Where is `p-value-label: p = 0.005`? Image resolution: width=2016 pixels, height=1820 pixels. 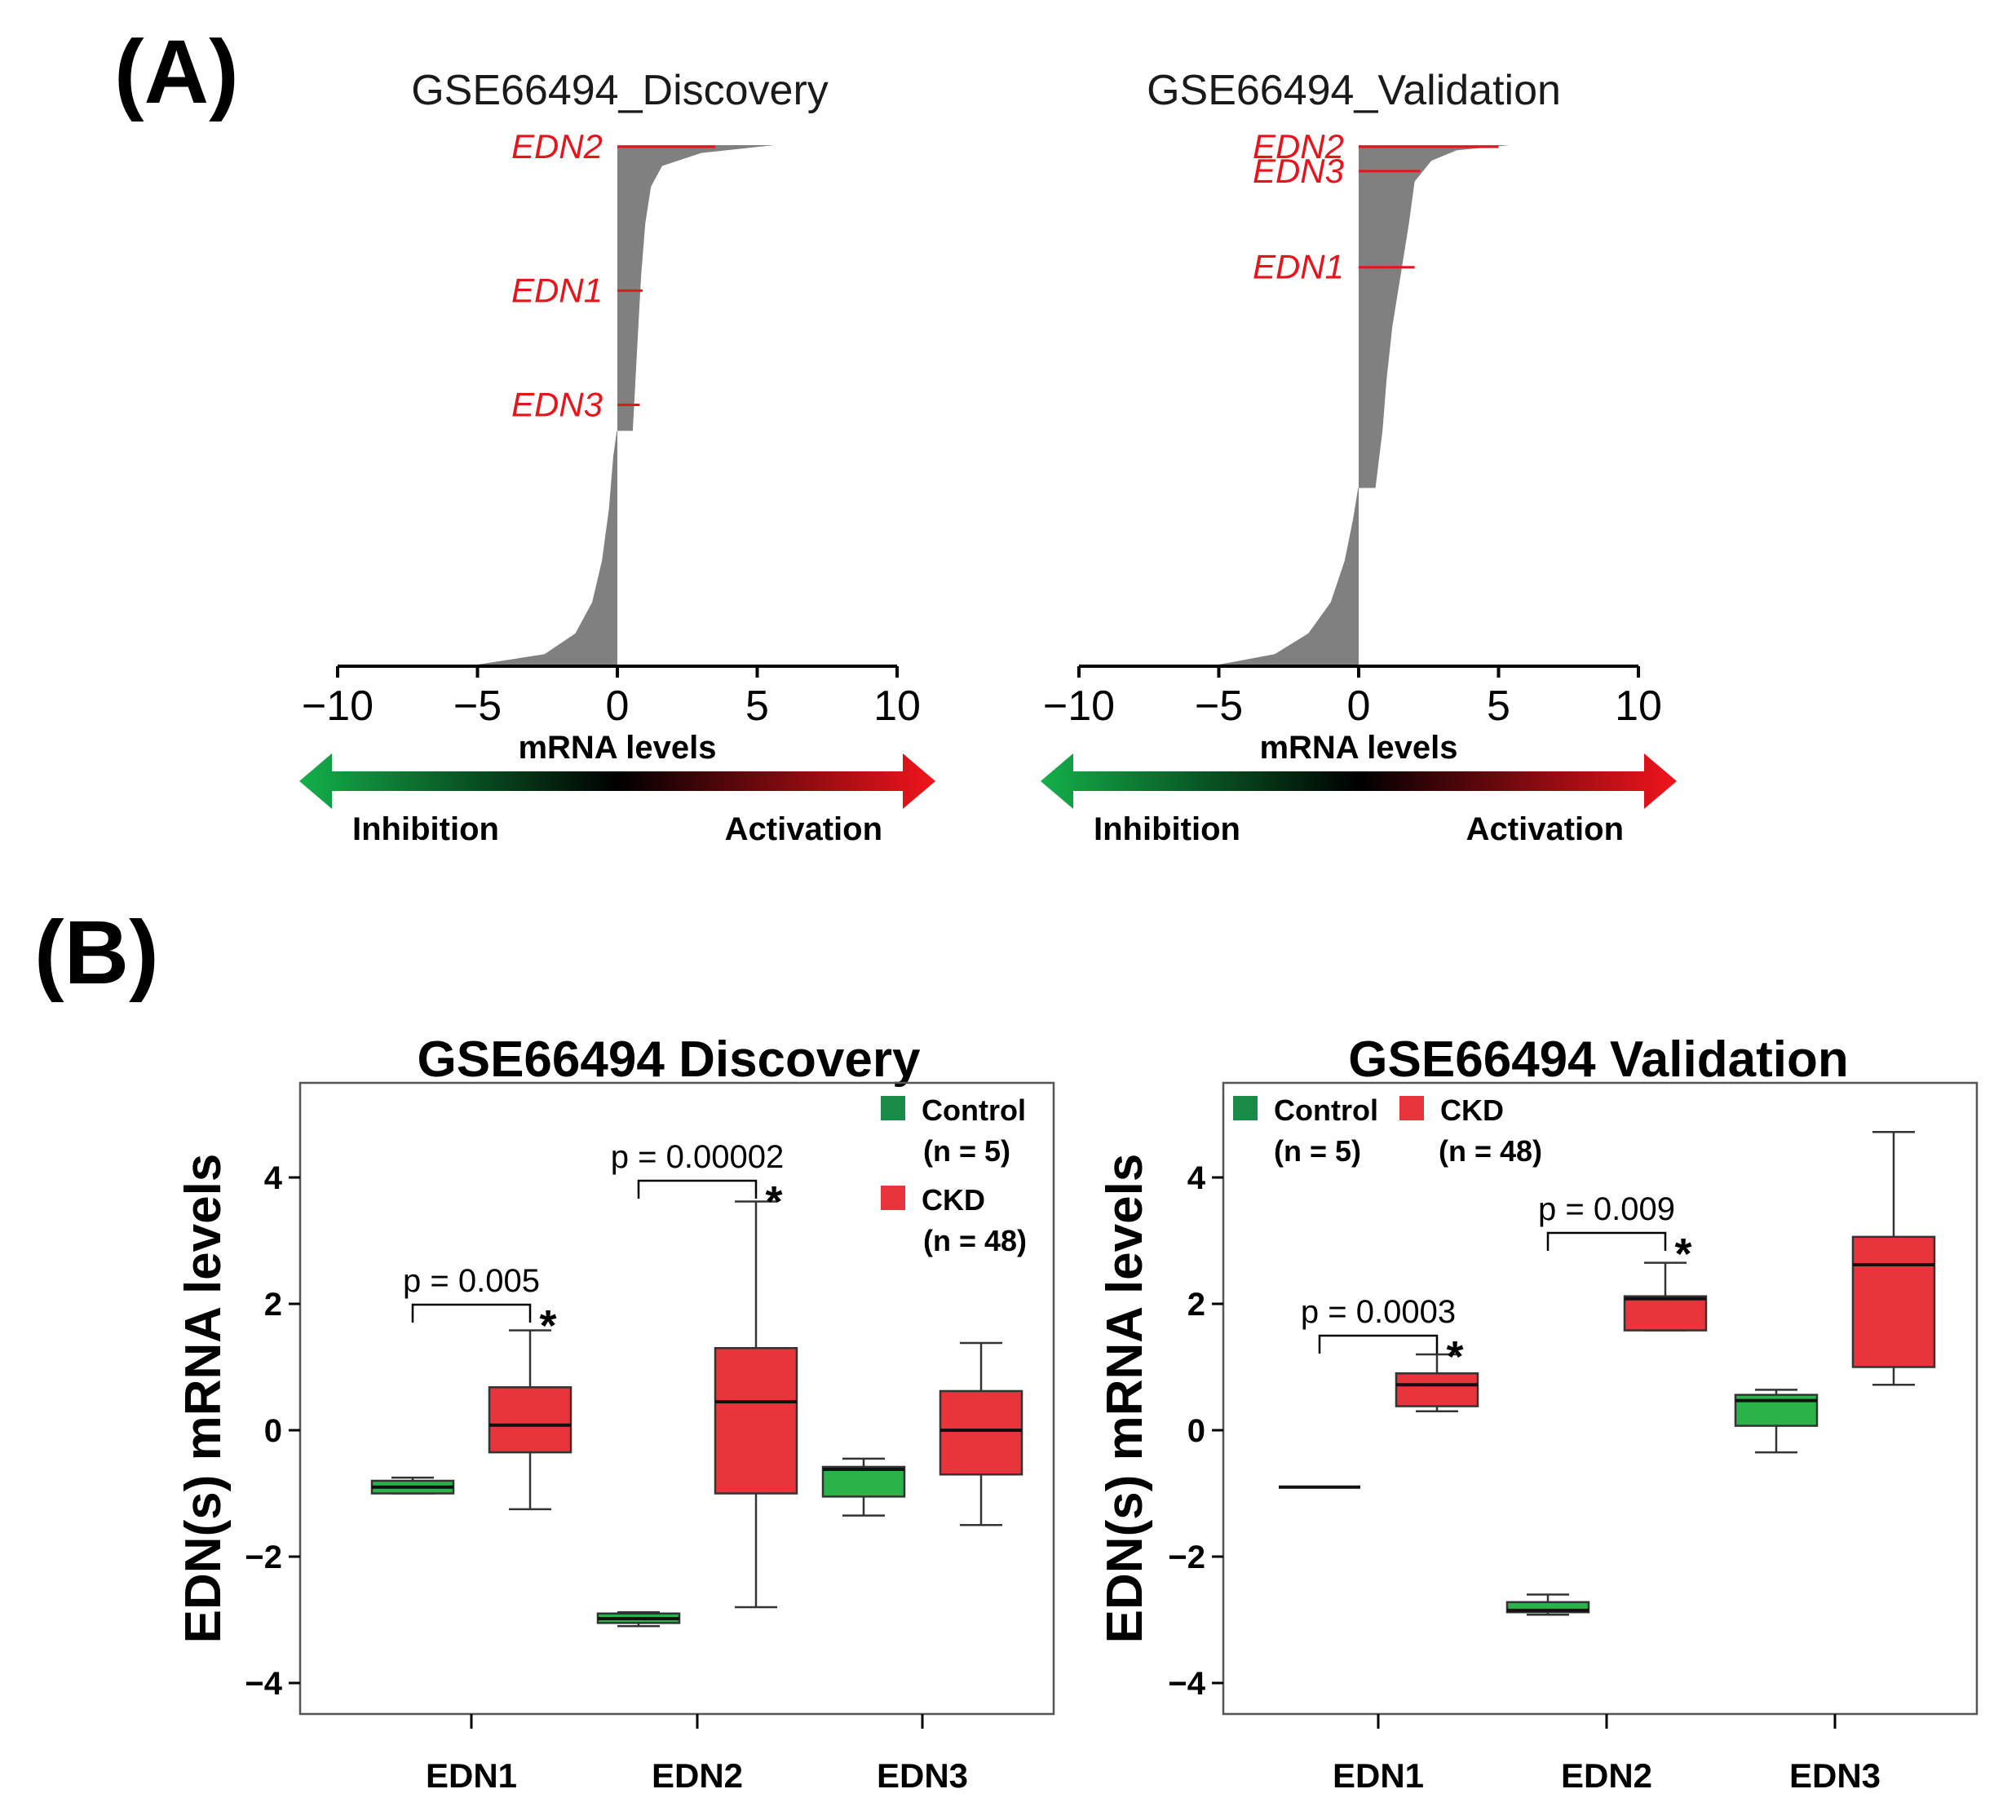
p-value-label: p = 0.005 is located at coordinates (471, 1281).